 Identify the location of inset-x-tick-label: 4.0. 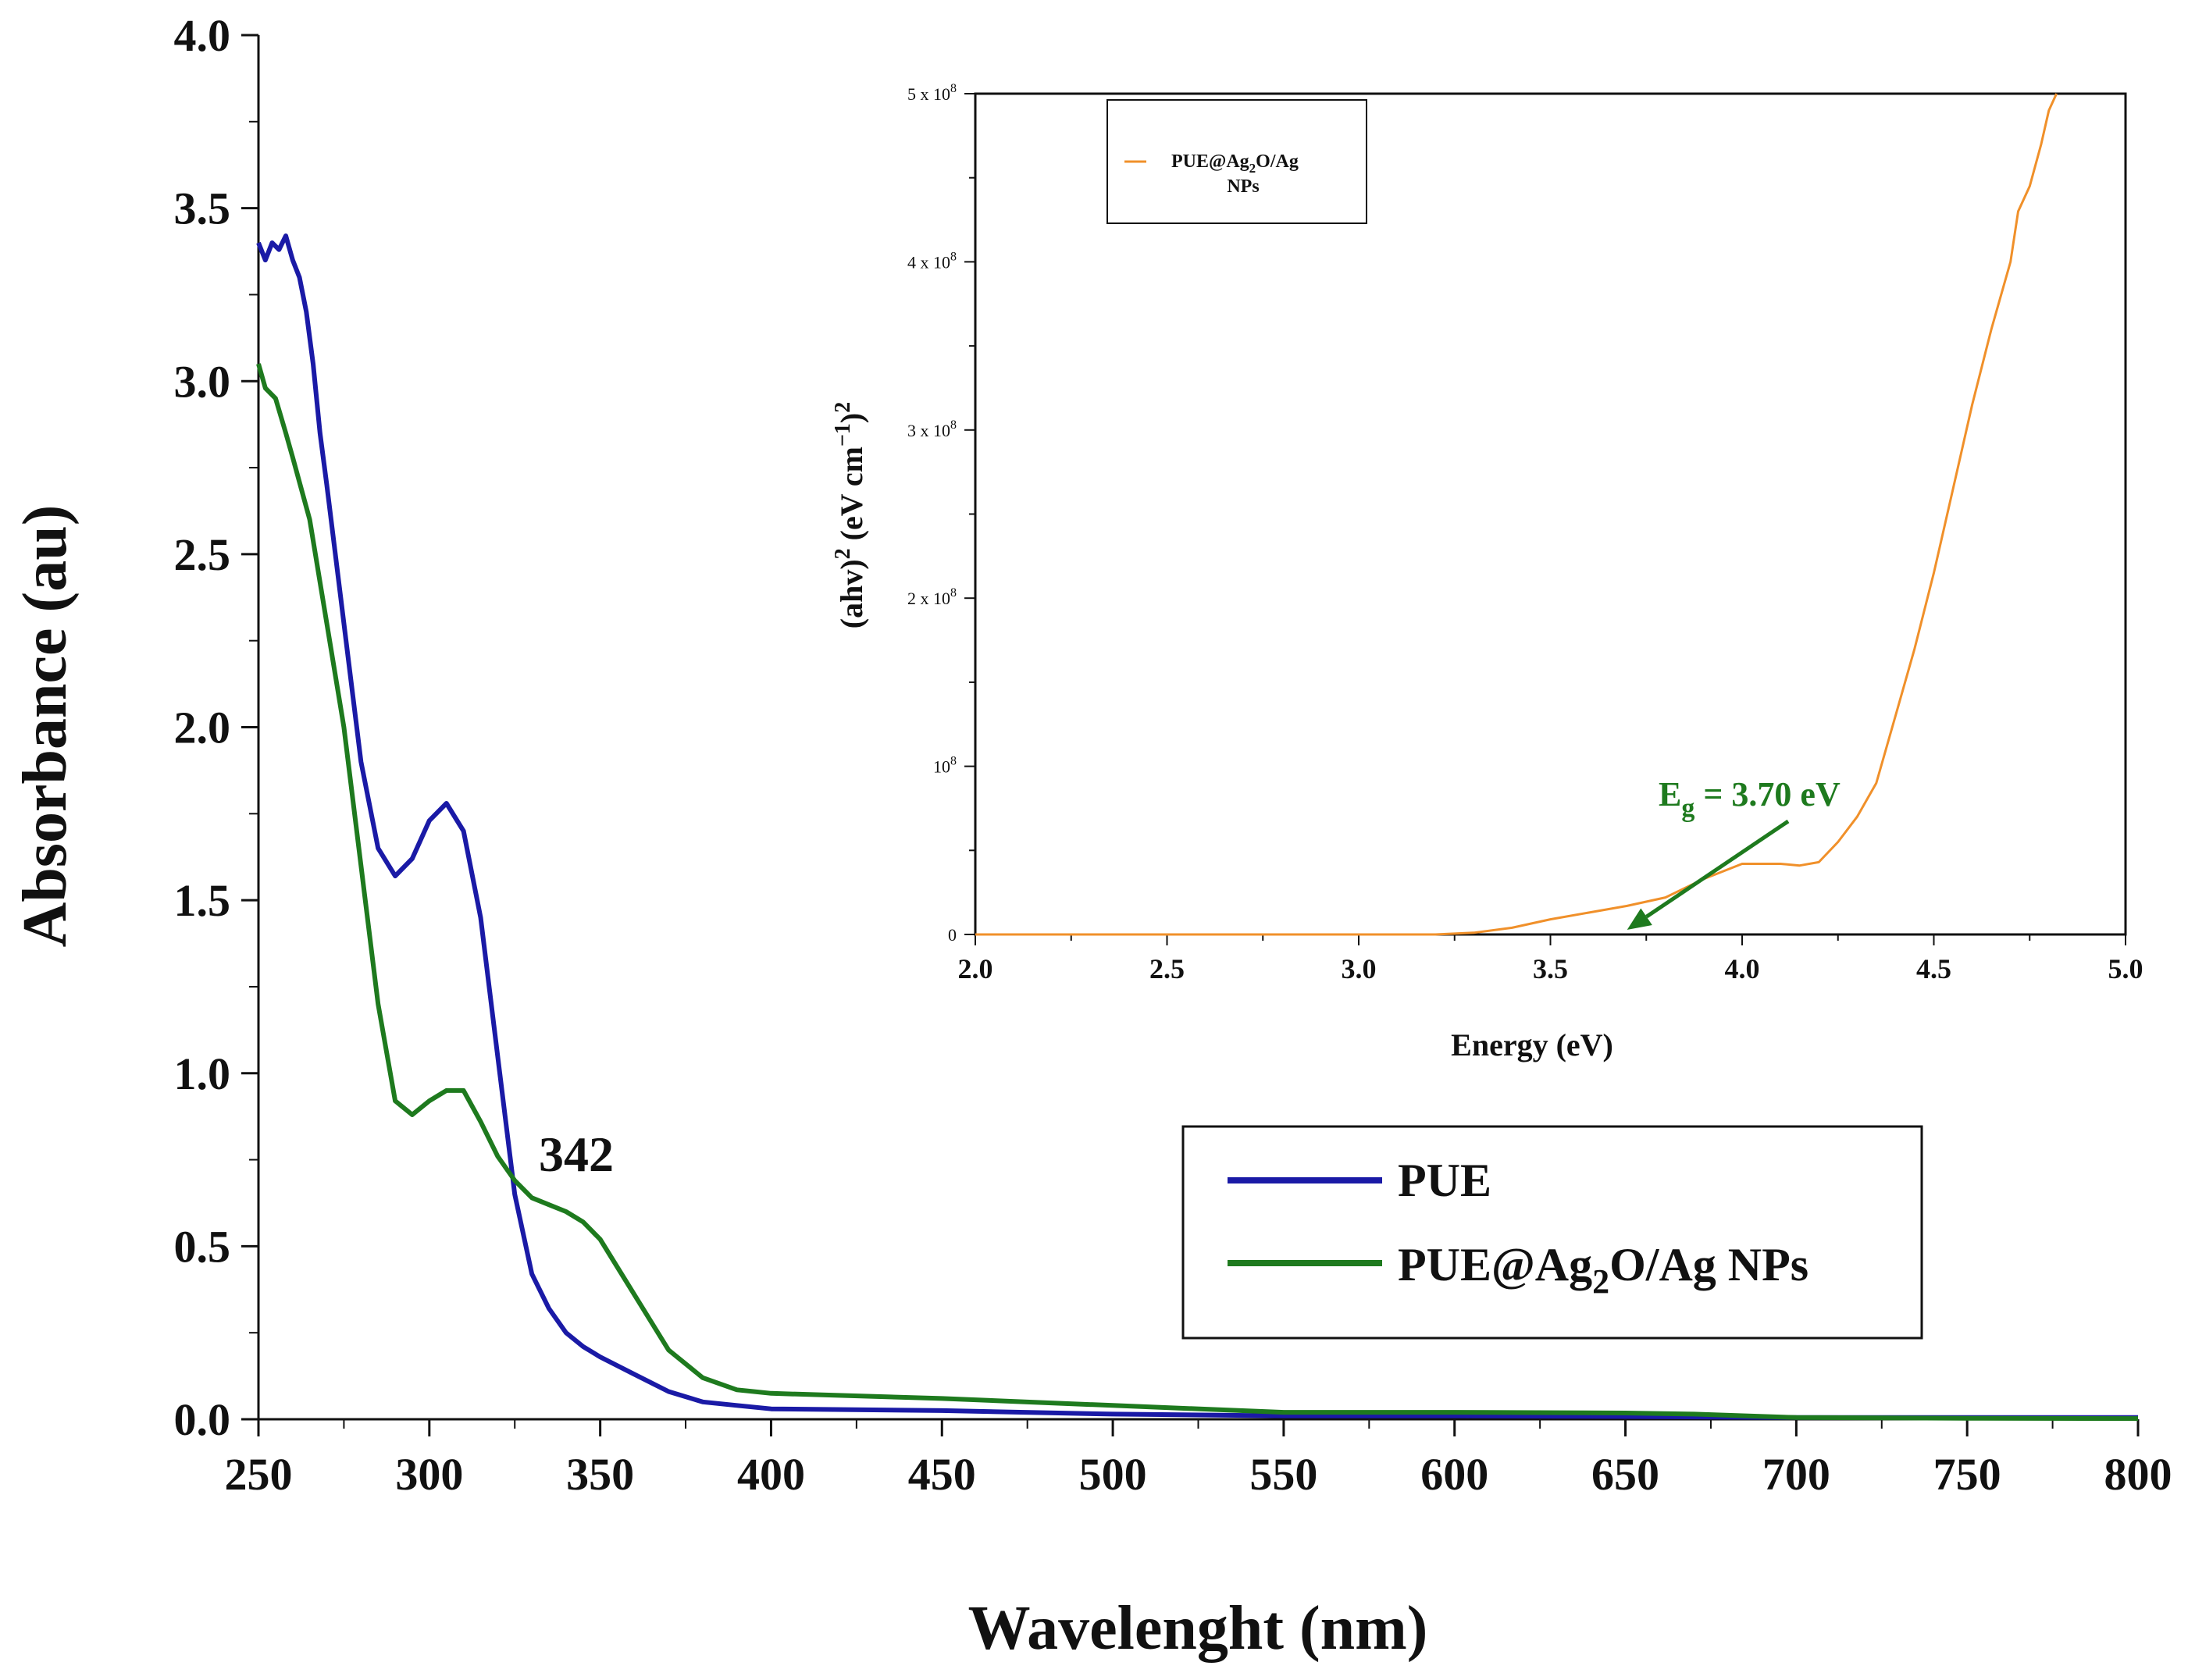
(1742, 968).